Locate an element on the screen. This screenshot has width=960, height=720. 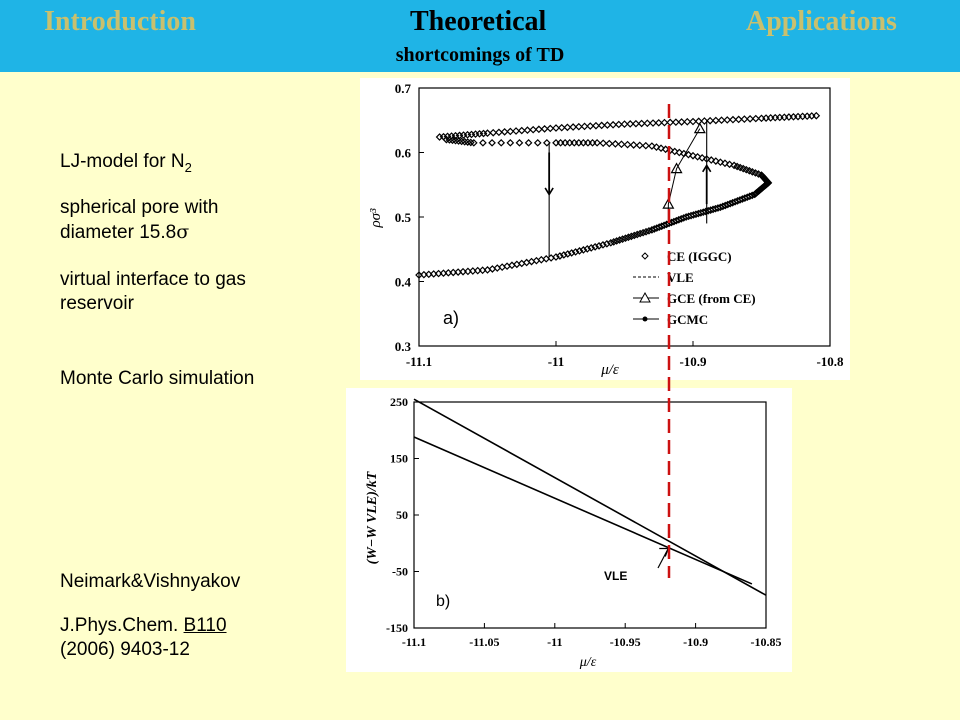
chart-b-xtick-label: -11.05 is located at coordinates (484, 642).